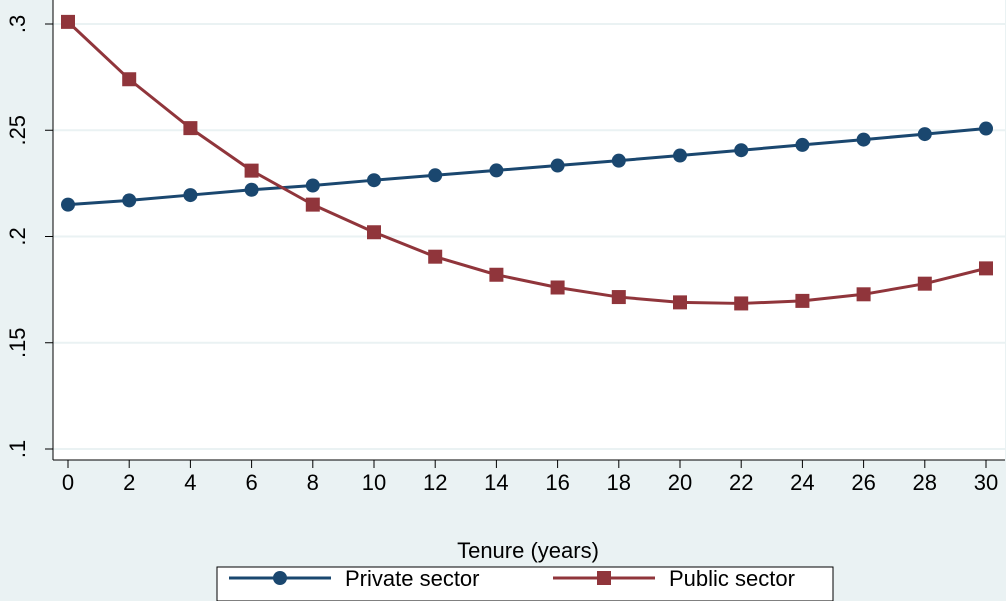 This screenshot has width=1006, height=601. Describe the element at coordinates (129, 482) in the screenshot. I see `x-tick-label: 2` at that location.